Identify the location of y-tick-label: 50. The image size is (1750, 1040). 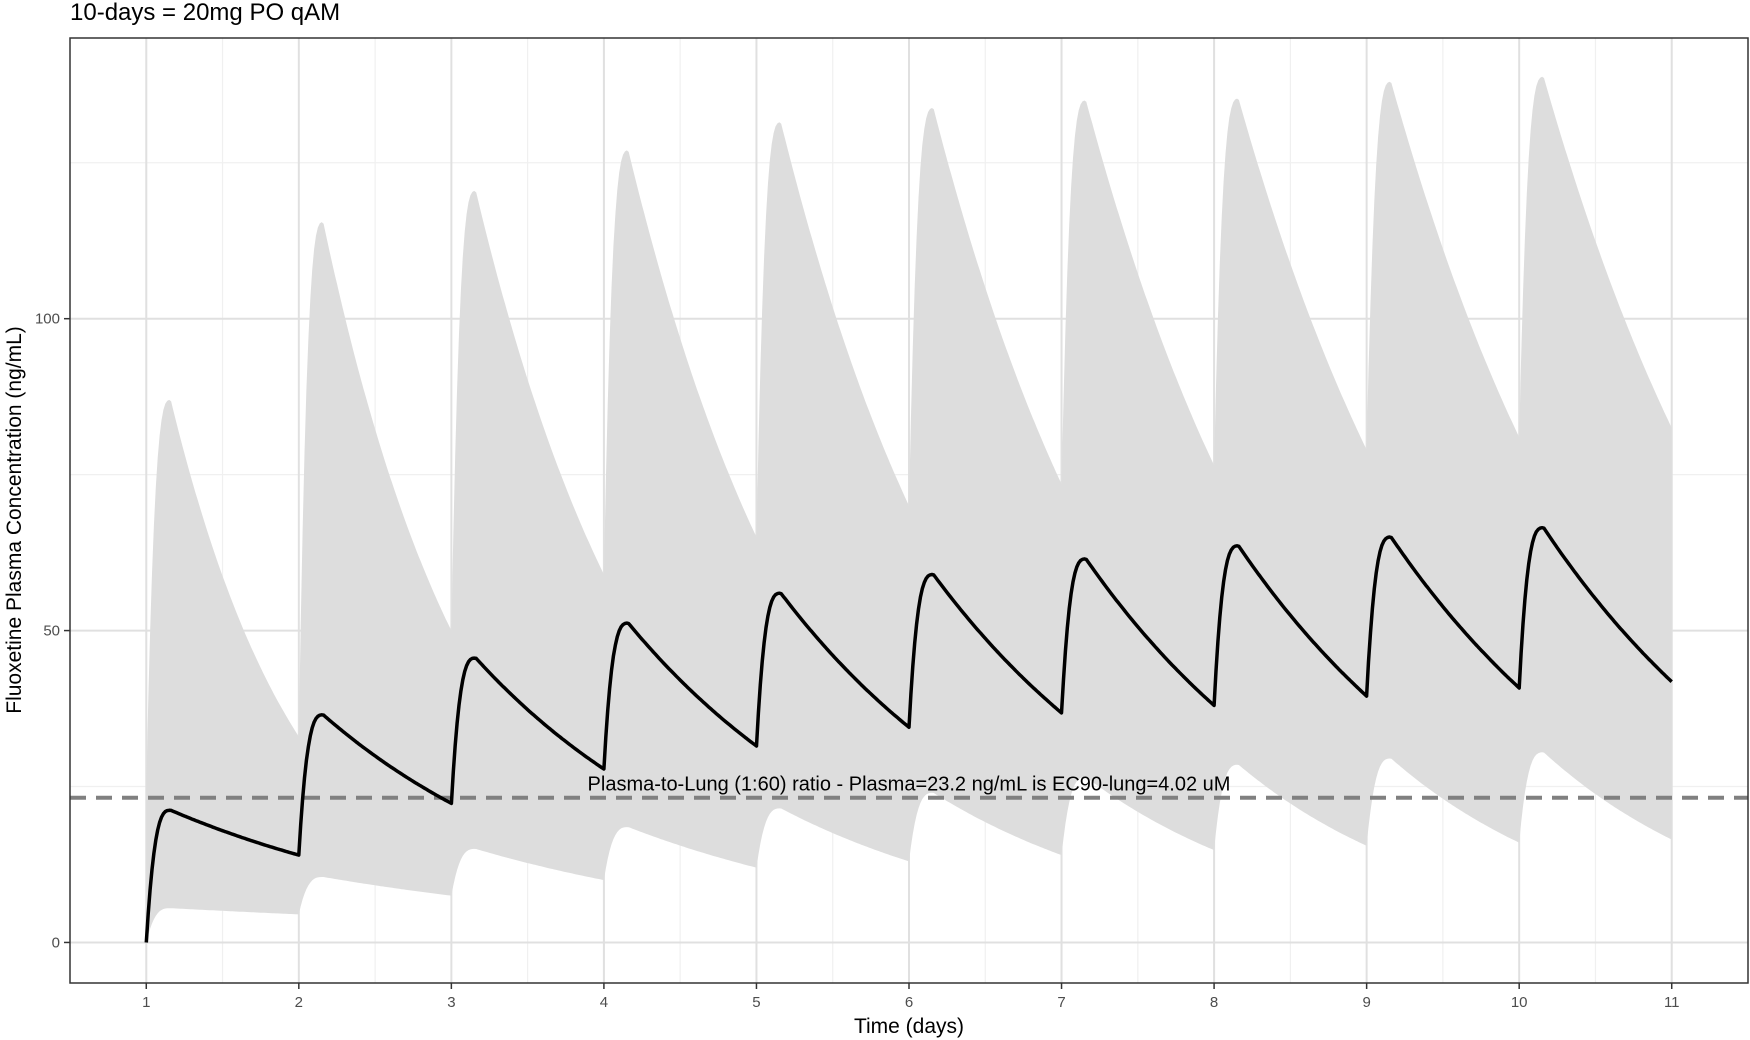
(51, 631).